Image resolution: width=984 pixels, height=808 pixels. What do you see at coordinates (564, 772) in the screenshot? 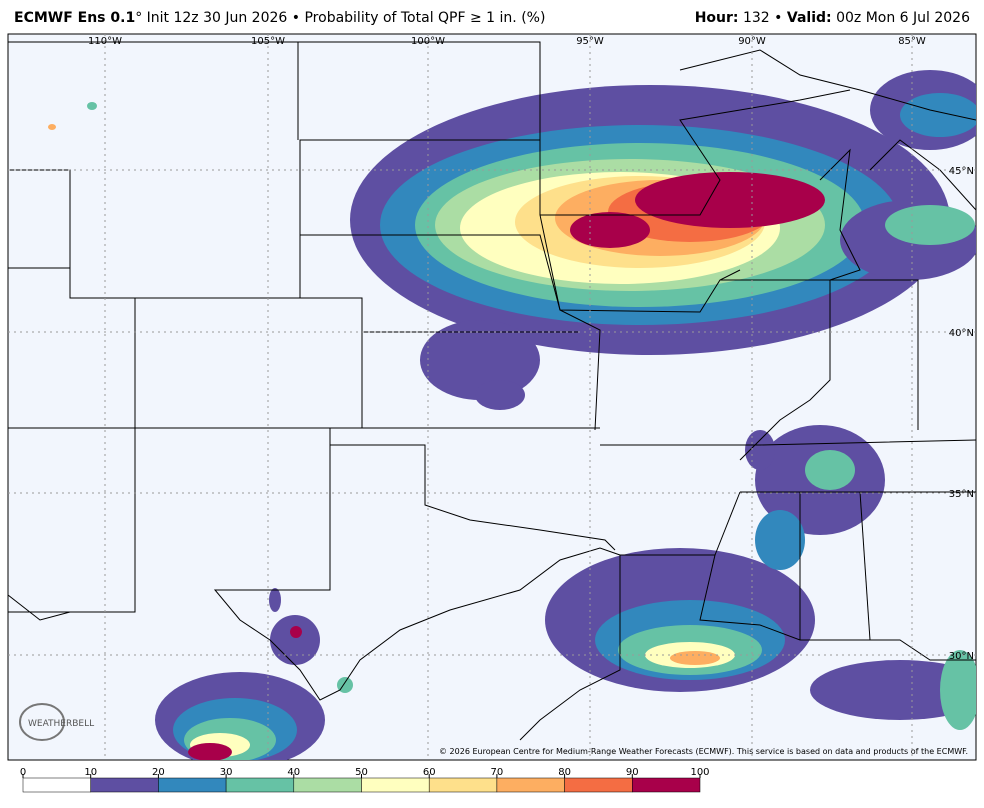
I see `colorbar-tick-label: 80` at bounding box center [564, 772].